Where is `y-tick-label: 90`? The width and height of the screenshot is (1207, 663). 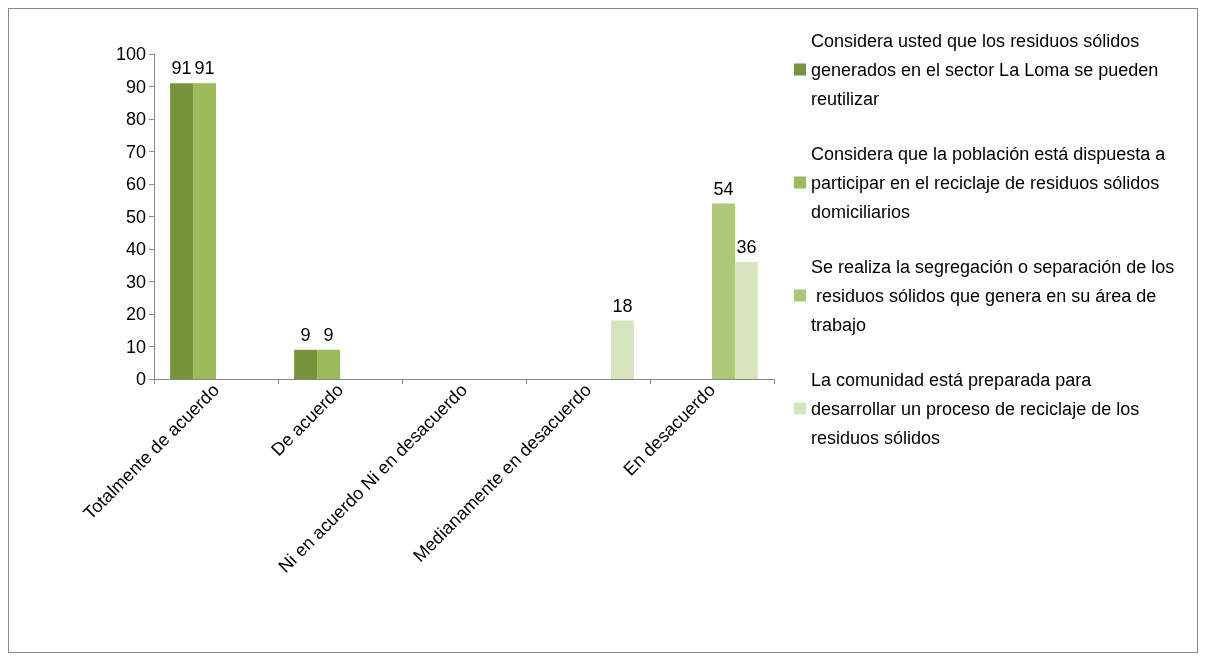 y-tick-label: 90 is located at coordinates (135, 86).